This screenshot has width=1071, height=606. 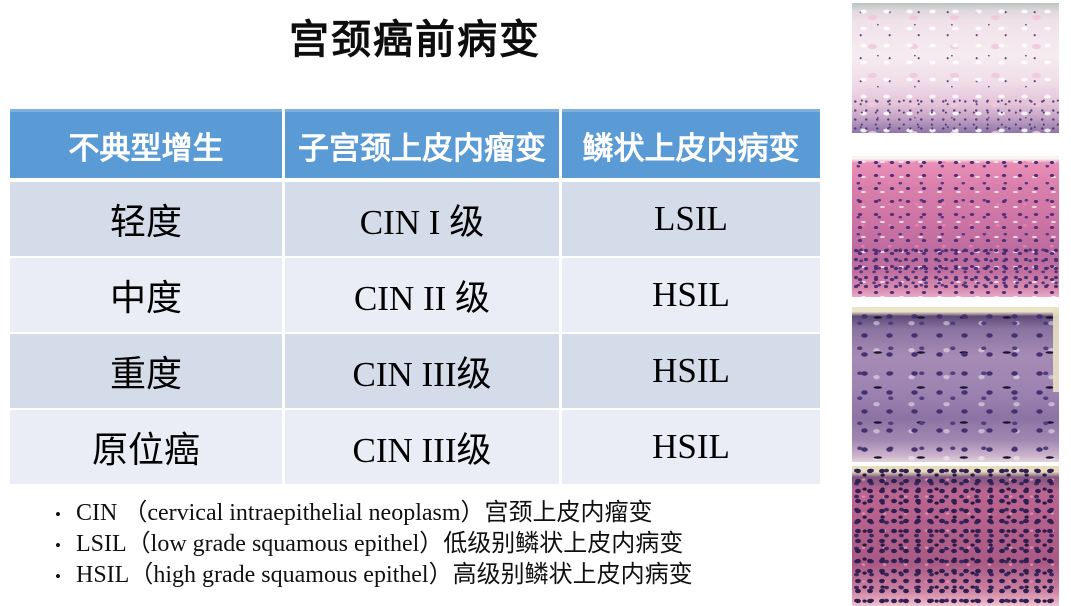 I want to click on histology-image-normal-mild, so click(x=955, y=68).